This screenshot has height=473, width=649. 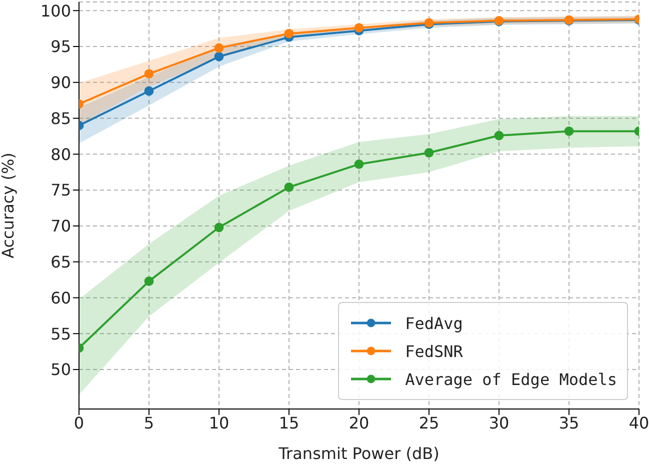 I want to click on y-tick-label: 50, so click(x=60, y=370).